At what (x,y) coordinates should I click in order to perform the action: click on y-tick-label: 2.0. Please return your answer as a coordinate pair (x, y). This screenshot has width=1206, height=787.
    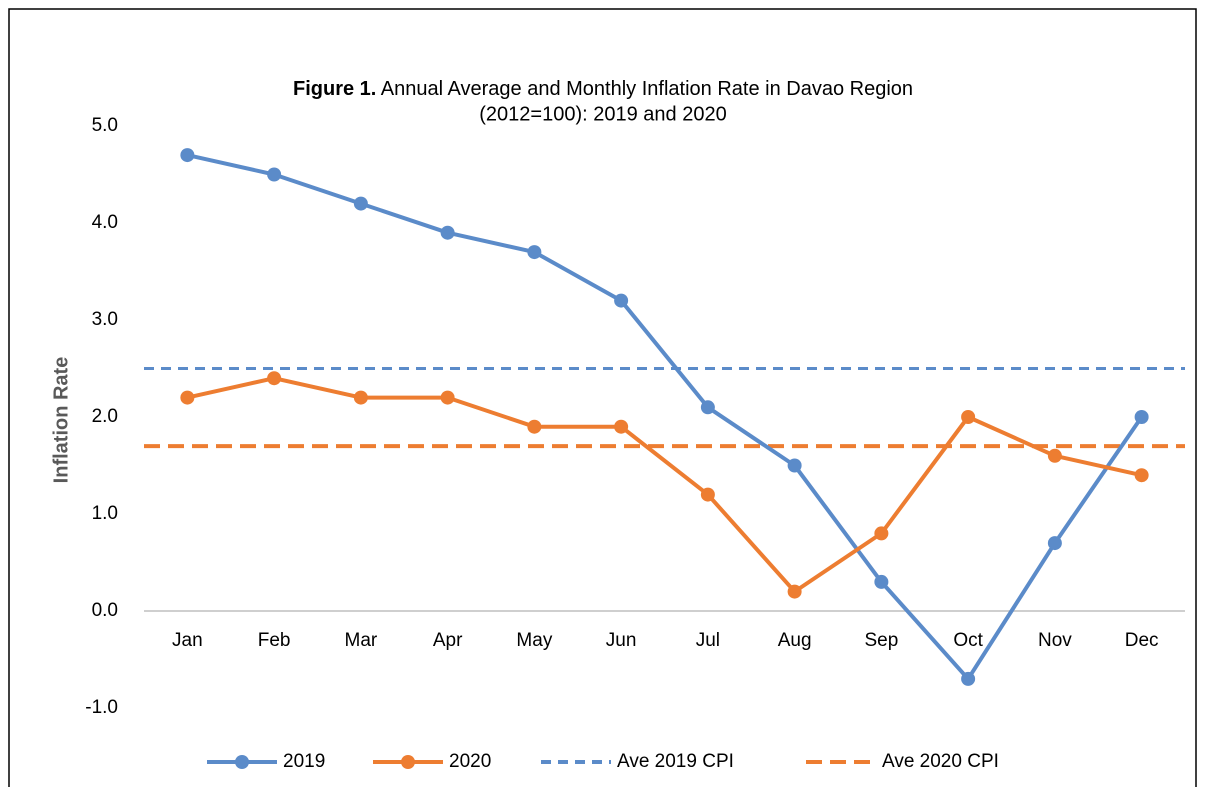
    Looking at the image, I should click on (105, 416).